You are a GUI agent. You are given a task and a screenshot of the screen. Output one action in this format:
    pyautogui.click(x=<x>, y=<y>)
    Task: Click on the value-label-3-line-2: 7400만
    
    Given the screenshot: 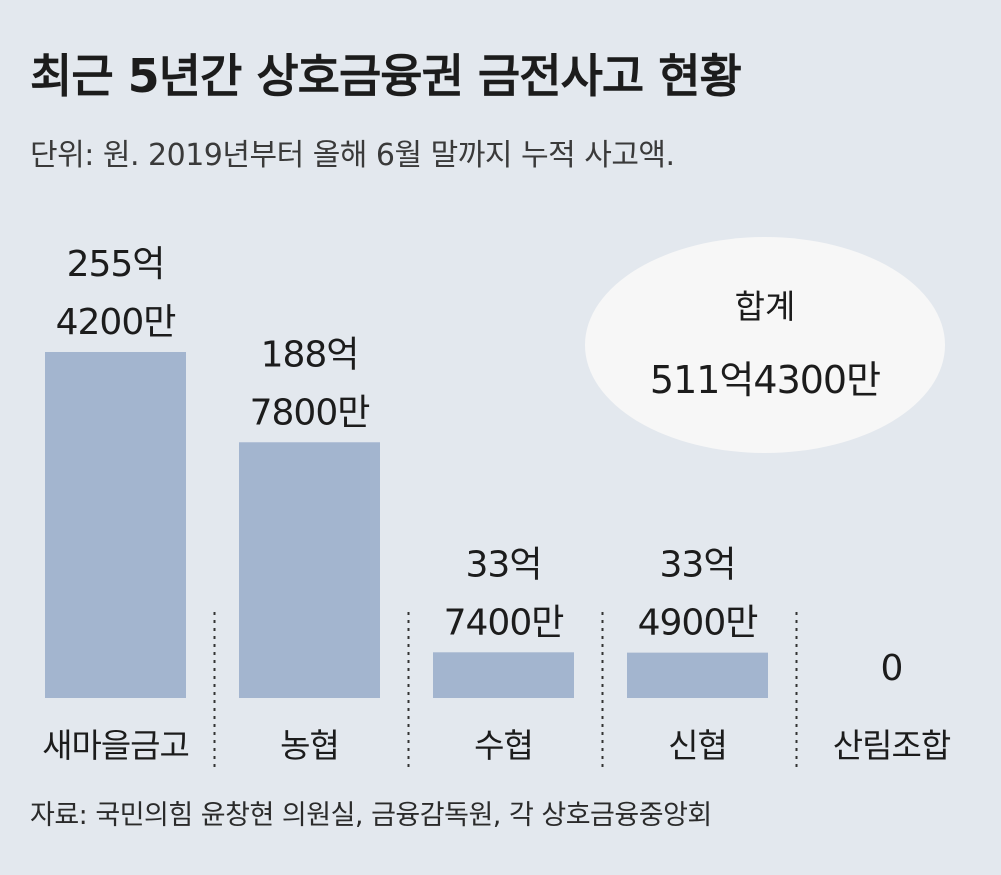 What is the action you would take?
    pyautogui.click(x=504, y=622)
    